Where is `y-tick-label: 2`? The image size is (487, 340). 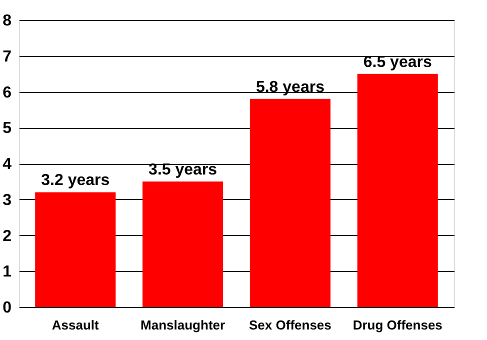 y-tick-label: 2 is located at coordinates (7, 236).